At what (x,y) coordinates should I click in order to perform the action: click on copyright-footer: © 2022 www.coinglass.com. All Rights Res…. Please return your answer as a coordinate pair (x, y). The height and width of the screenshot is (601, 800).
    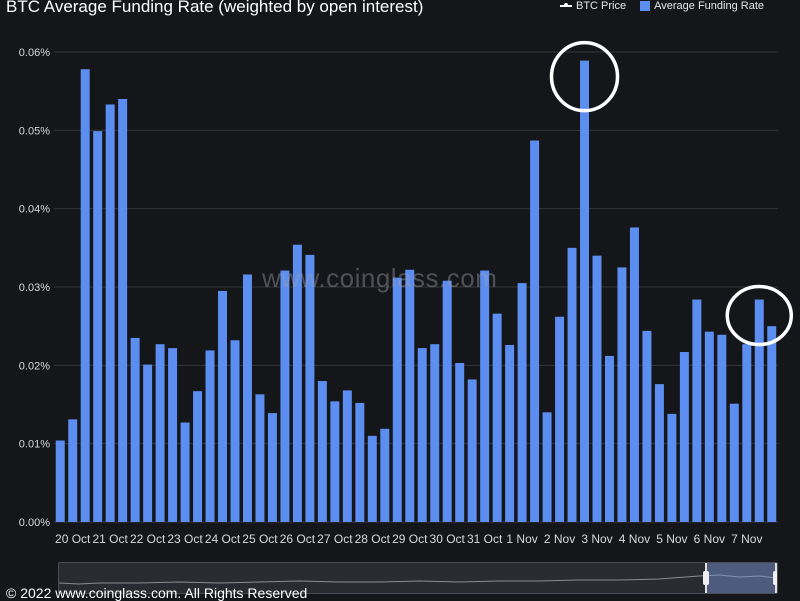
    Looking at the image, I should click on (157, 593).